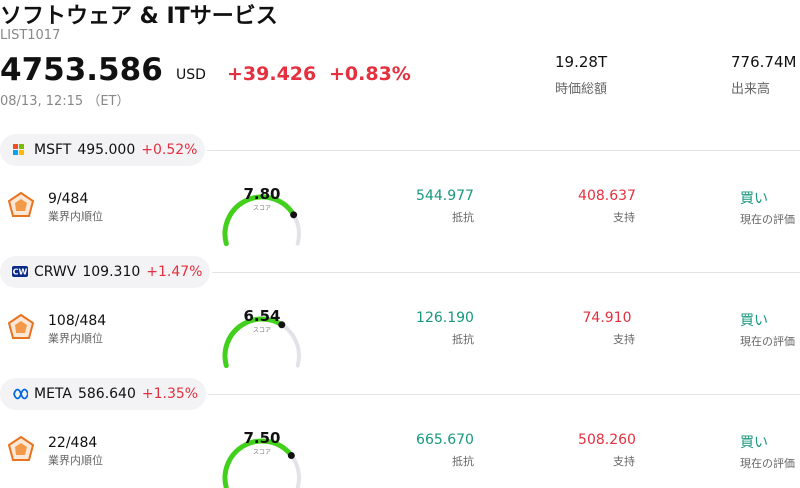 The height and width of the screenshot is (488, 800). Describe the element at coordinates (581, 89) in the screenshot. I see `market-cap-label: 時価総額` at that location.